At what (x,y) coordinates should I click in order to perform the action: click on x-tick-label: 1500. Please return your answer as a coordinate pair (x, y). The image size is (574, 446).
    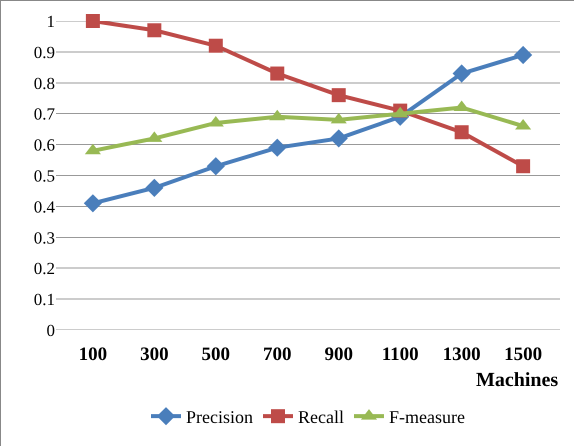
    Looking at the image, I should click on (523, 354).